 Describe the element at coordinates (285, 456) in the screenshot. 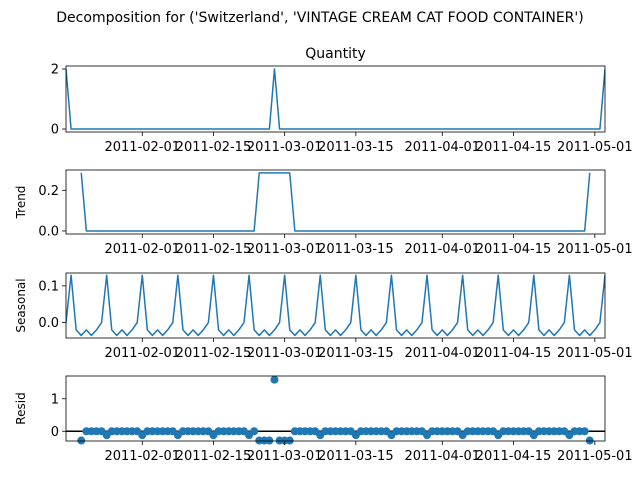

I see `resid-x-tick-label: 2011-03-01` at that location.